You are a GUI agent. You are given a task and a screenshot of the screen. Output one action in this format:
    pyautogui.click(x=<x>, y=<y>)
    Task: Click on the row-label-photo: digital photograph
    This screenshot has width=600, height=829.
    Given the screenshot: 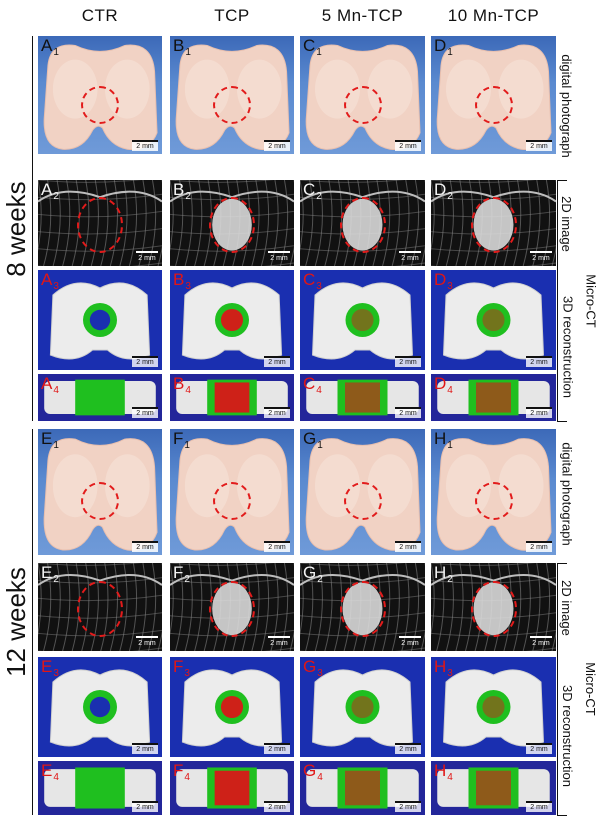 What is the action you would take?
    pyautogui.click(x=566, y=106)
    